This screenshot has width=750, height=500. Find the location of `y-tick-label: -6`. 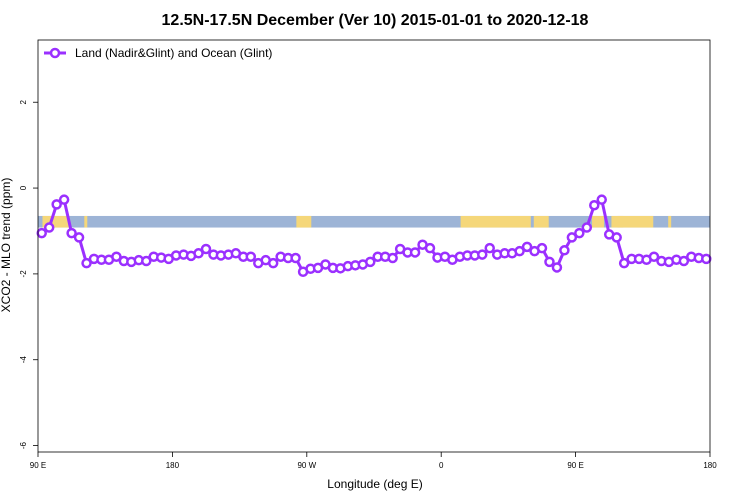

y-tick-label: -6 is located at coordinates (23, 445).